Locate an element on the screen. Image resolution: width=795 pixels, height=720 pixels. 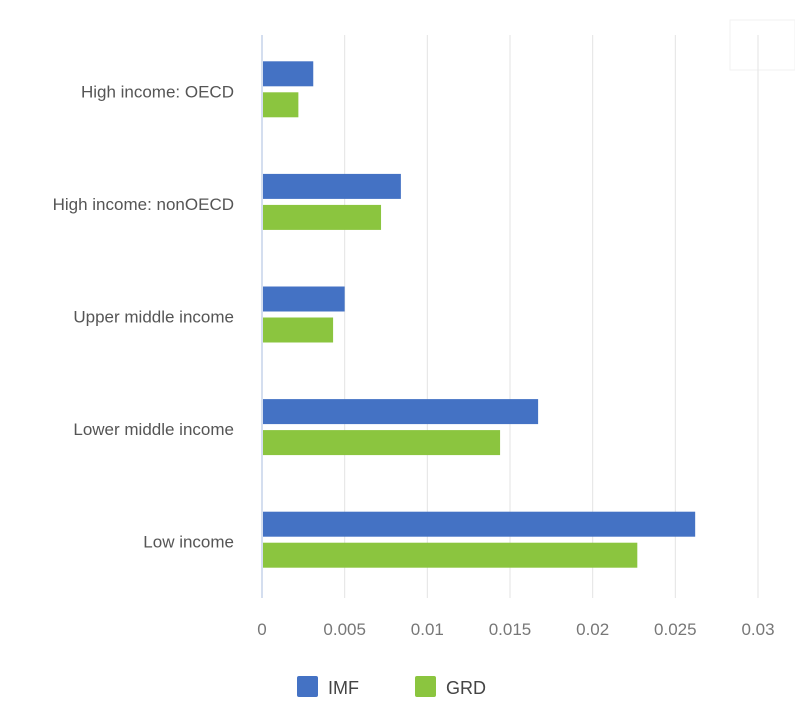
y-category-label: Upper middle income is located at coordinates (153, 317).